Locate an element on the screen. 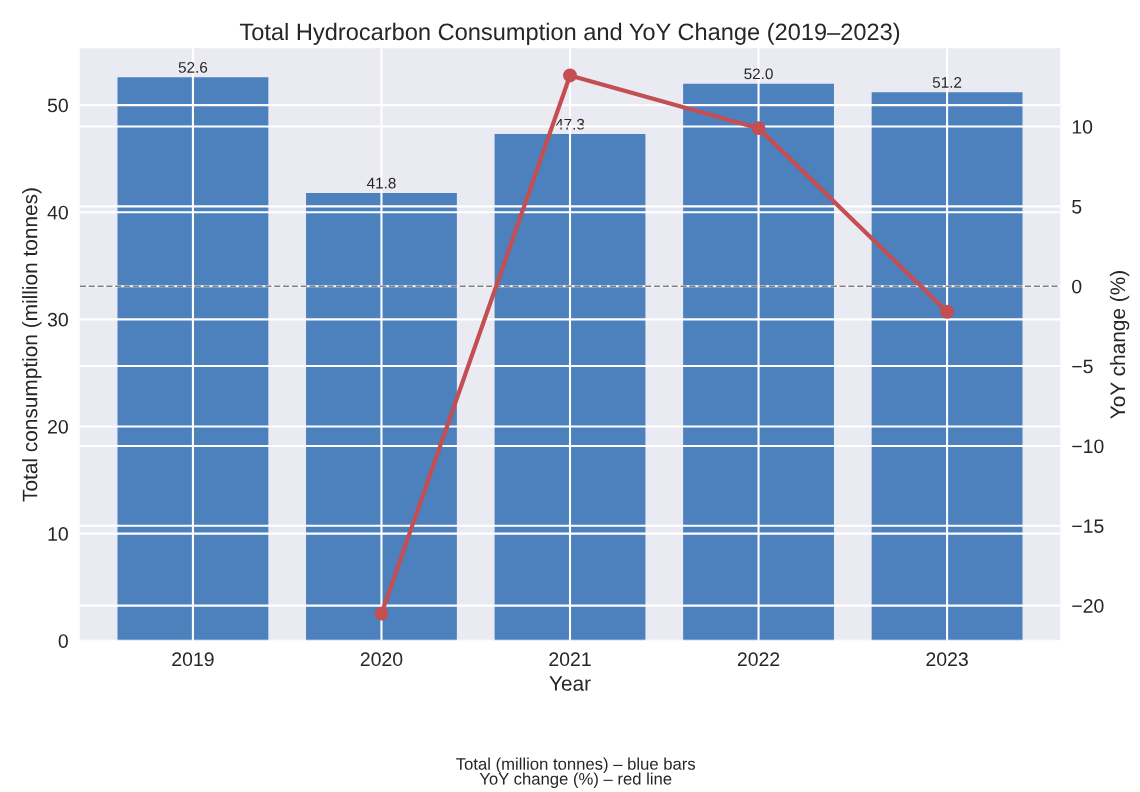  text: Total (million tonnes) – blue bars YoY change (%) – red line is located at coordinates (576, 773).